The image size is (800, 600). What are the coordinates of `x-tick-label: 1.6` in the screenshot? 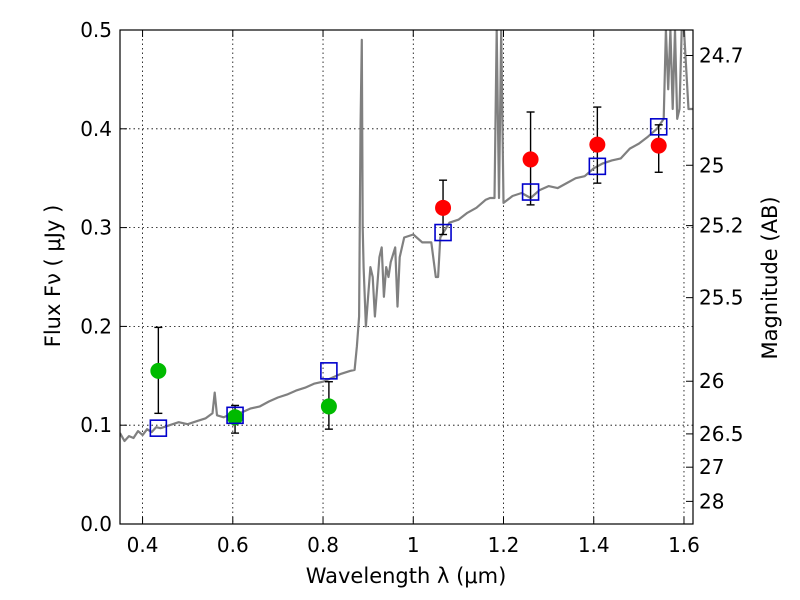 It's located at (684, 545).